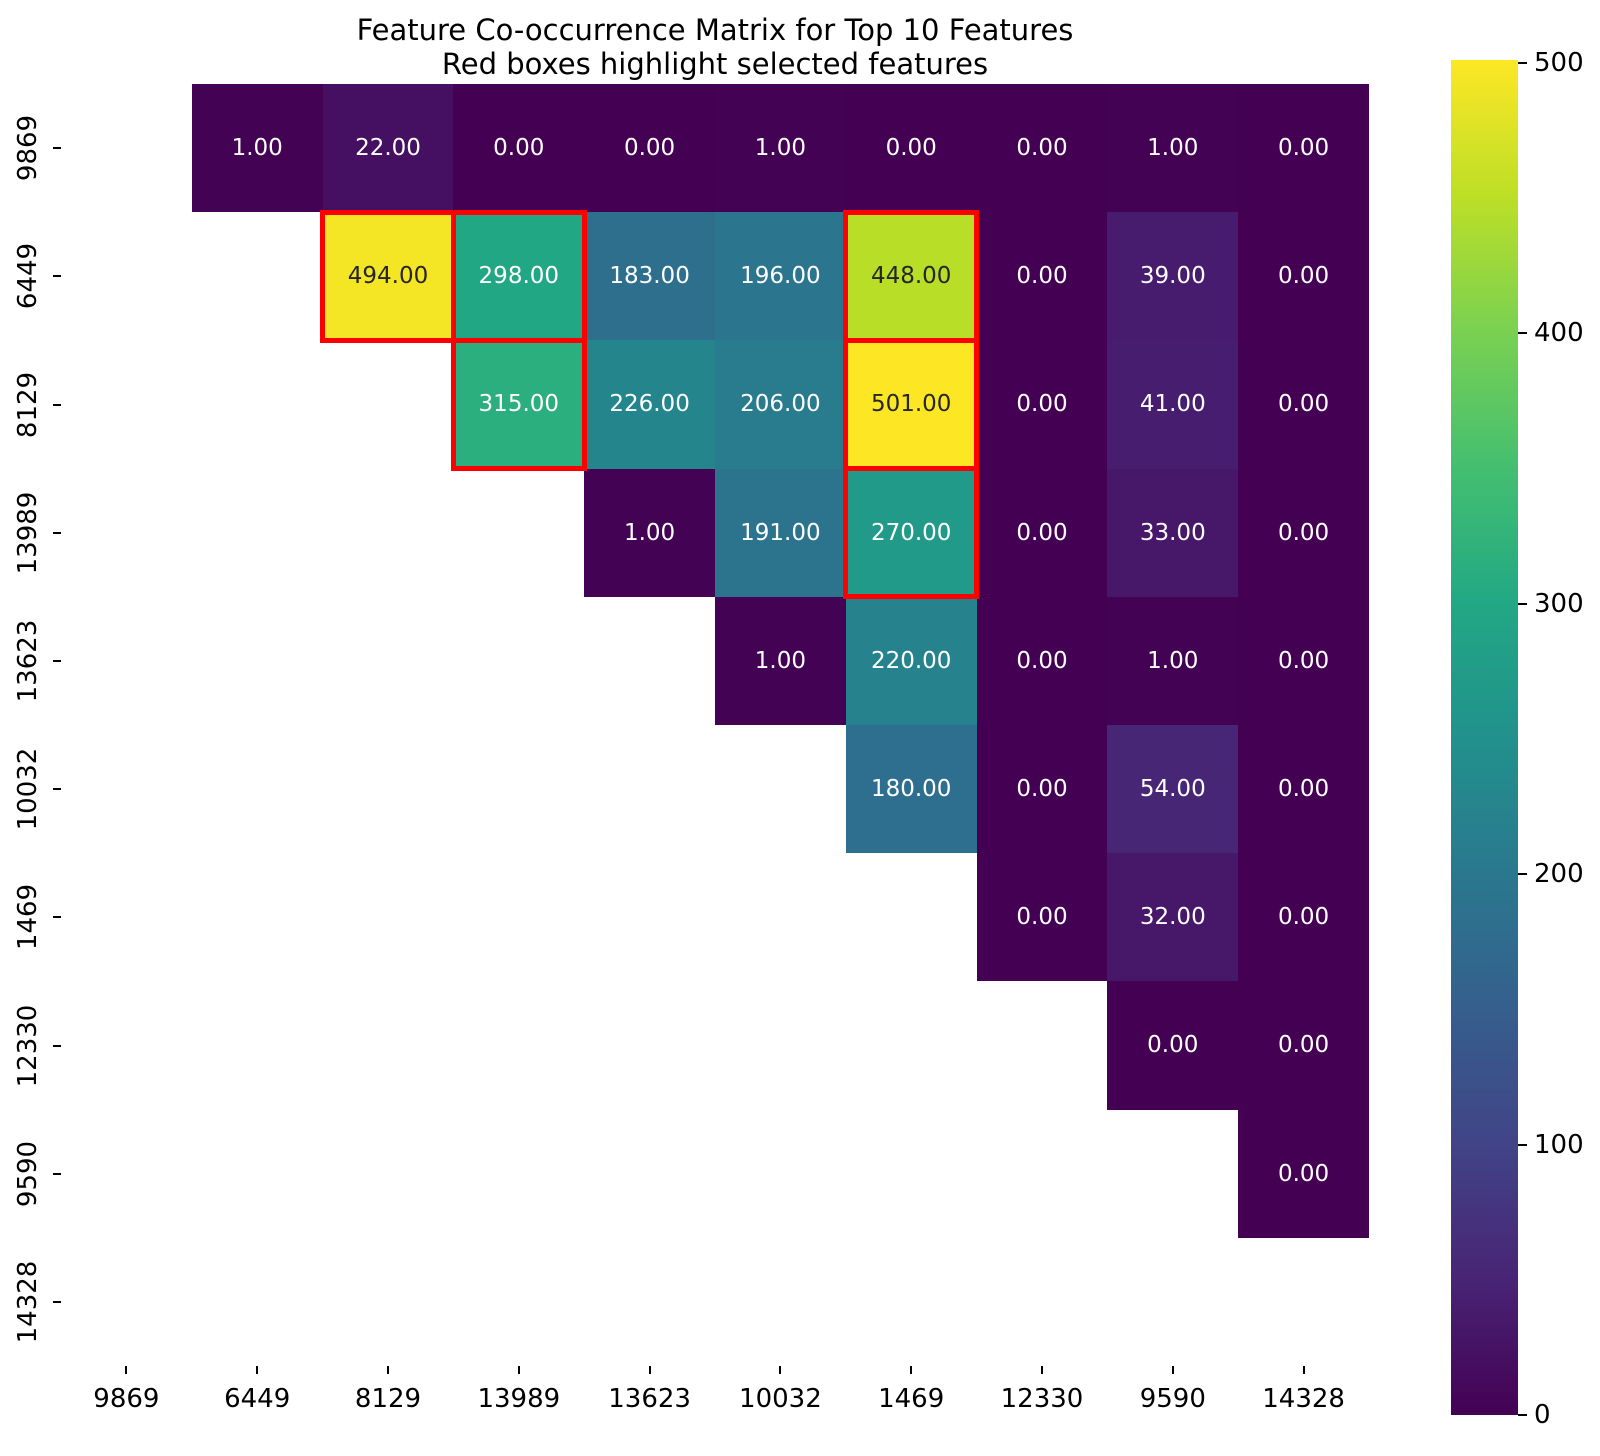 The height and width of the screenshot is (1456, 1600). Describe the element at coordinates (388, 148) in the screenshot. I see `cell-9869-8129: 22.00` at that location.